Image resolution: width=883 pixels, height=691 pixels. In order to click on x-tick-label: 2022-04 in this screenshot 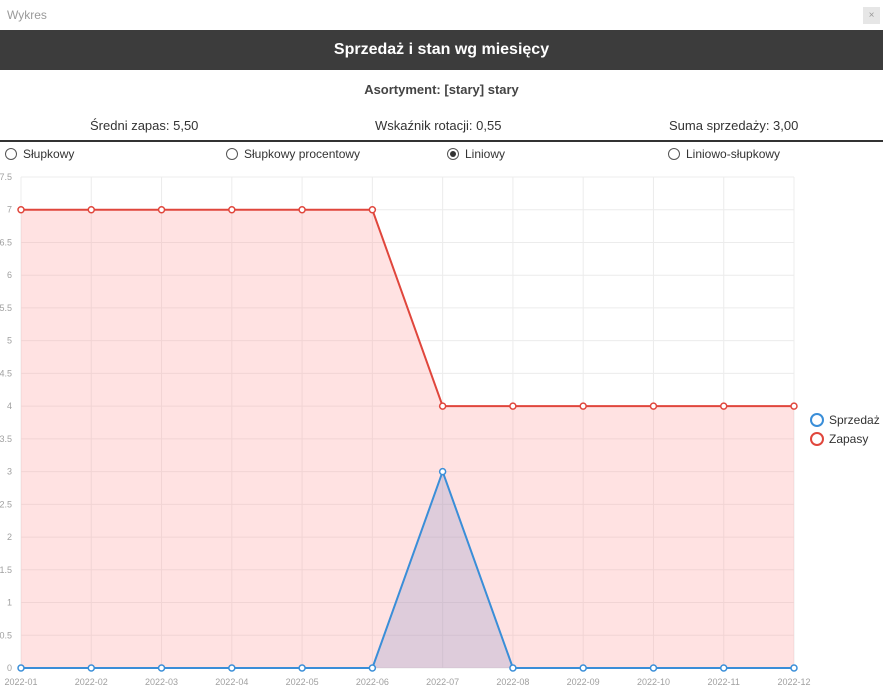, I will do `click(231, 682)`.